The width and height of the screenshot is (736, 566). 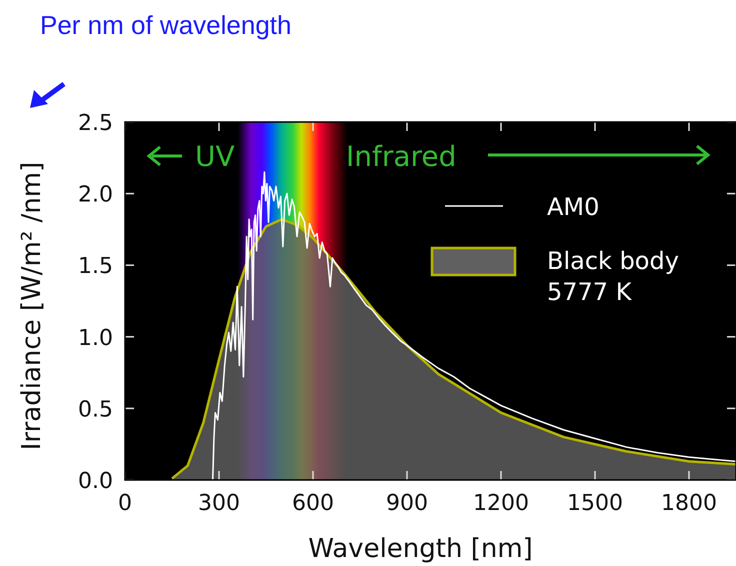 I want to click on x-tick-label: 1500, so click(x=595, y=503).